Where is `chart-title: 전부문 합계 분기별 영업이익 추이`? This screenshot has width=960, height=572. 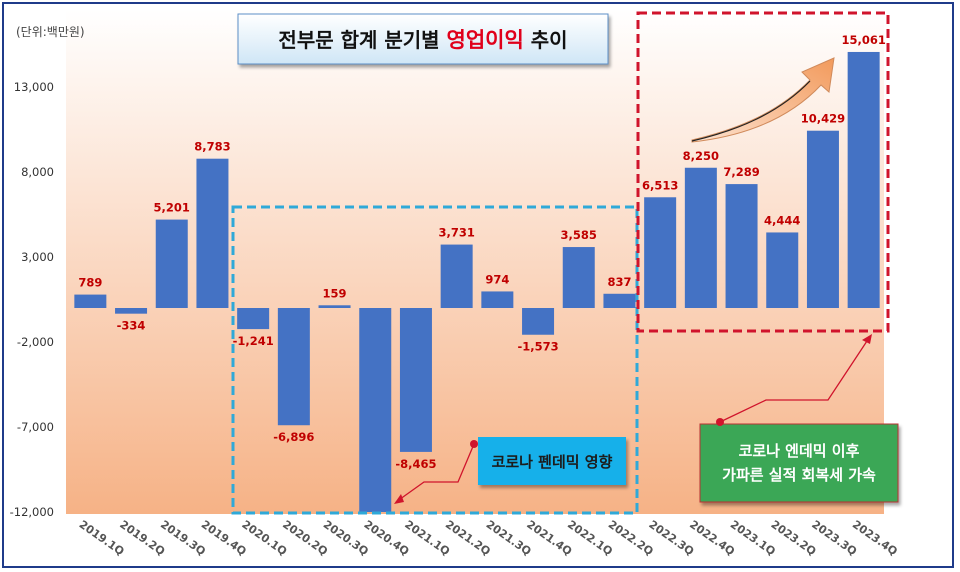
chart-title: 전부문 합계 분기별 영업이익 추이 is located at coordinates (422, 40).